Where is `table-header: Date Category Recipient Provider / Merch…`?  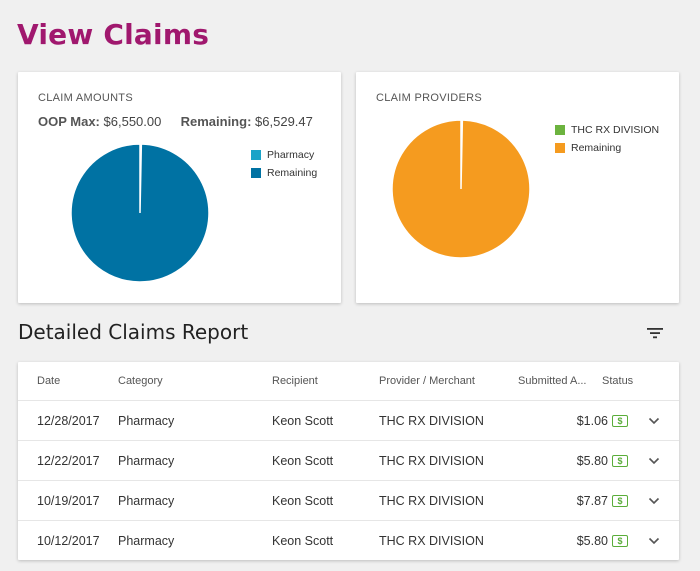
table-header: Date Category Recipient Provider / Merch… is located at coordinates (348, 381).